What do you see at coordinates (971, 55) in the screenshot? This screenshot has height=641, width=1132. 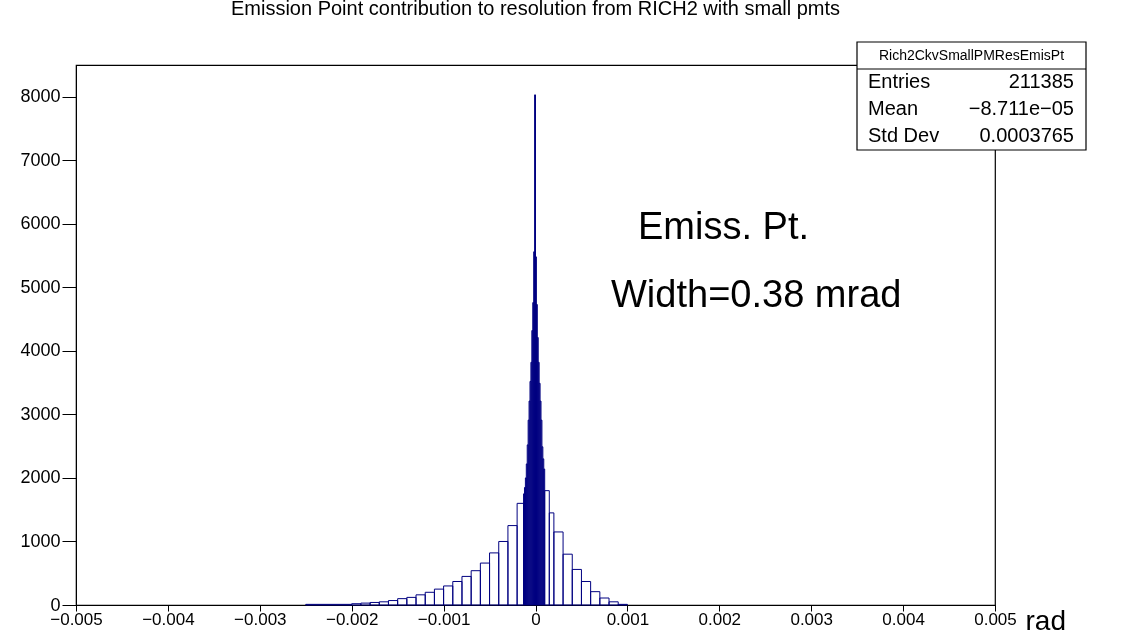 I see `text: Rich2CkvSmallPMResEmisPt` at bounding box center [971, 55].